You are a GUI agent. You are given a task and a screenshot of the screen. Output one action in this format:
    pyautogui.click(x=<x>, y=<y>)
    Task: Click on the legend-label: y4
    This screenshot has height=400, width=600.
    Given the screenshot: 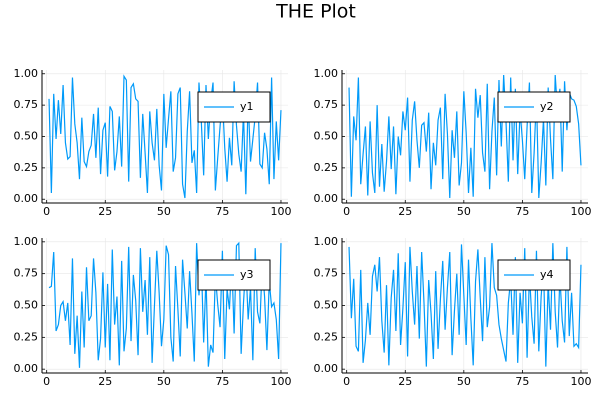 What is the action you would take?
    pyautogui.click(x=547, y=274)
    